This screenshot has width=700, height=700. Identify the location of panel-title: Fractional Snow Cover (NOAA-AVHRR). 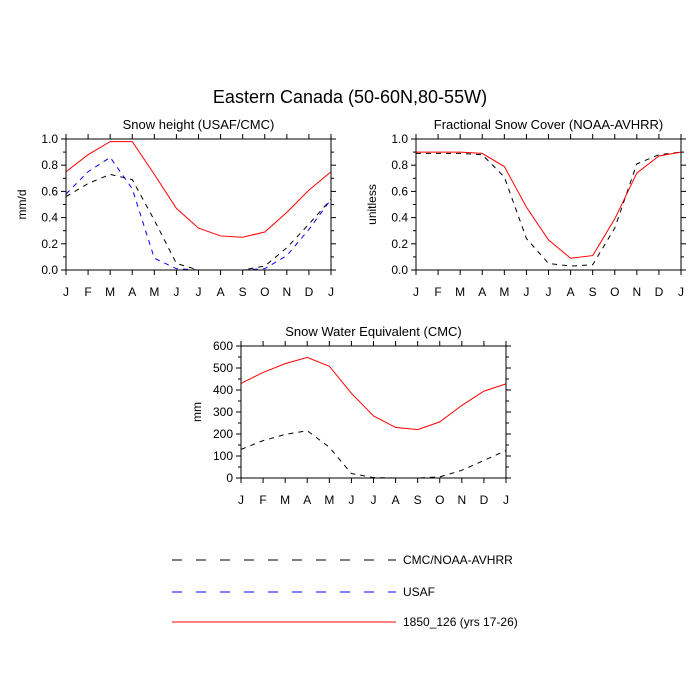
(548, 124).